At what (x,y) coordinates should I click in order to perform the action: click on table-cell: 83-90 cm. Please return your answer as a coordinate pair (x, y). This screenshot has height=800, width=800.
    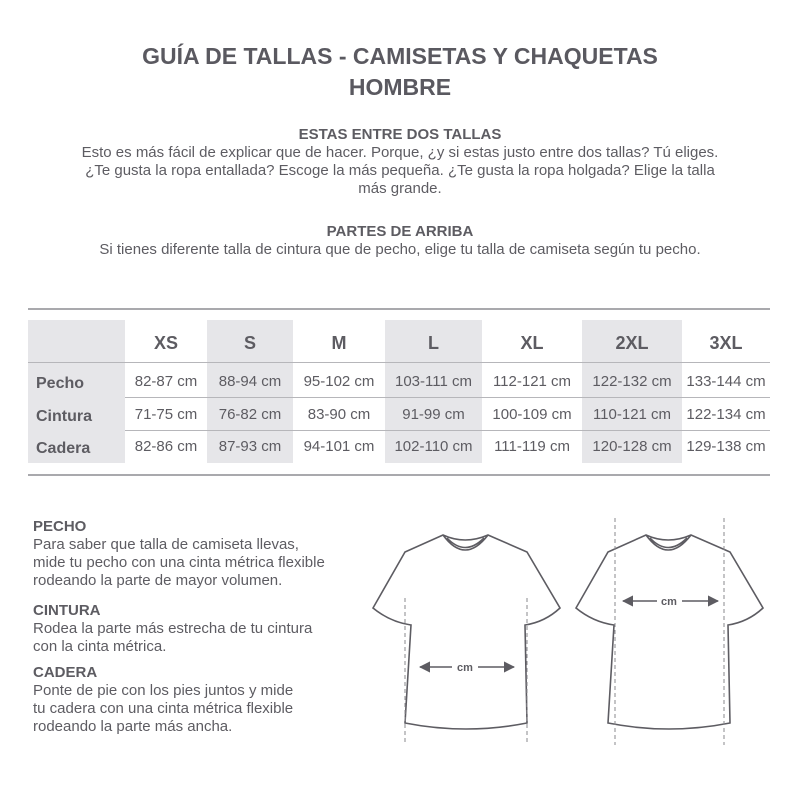
    Looking at the image, I should click on (339, 414).